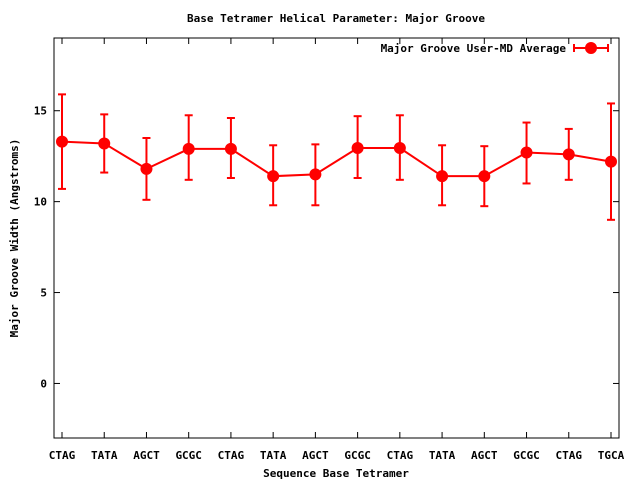  What do you see at coordinates (611, 455) in the screenshot?
I see `x-tick-label: TGCA` at bounding box center [611, 455].